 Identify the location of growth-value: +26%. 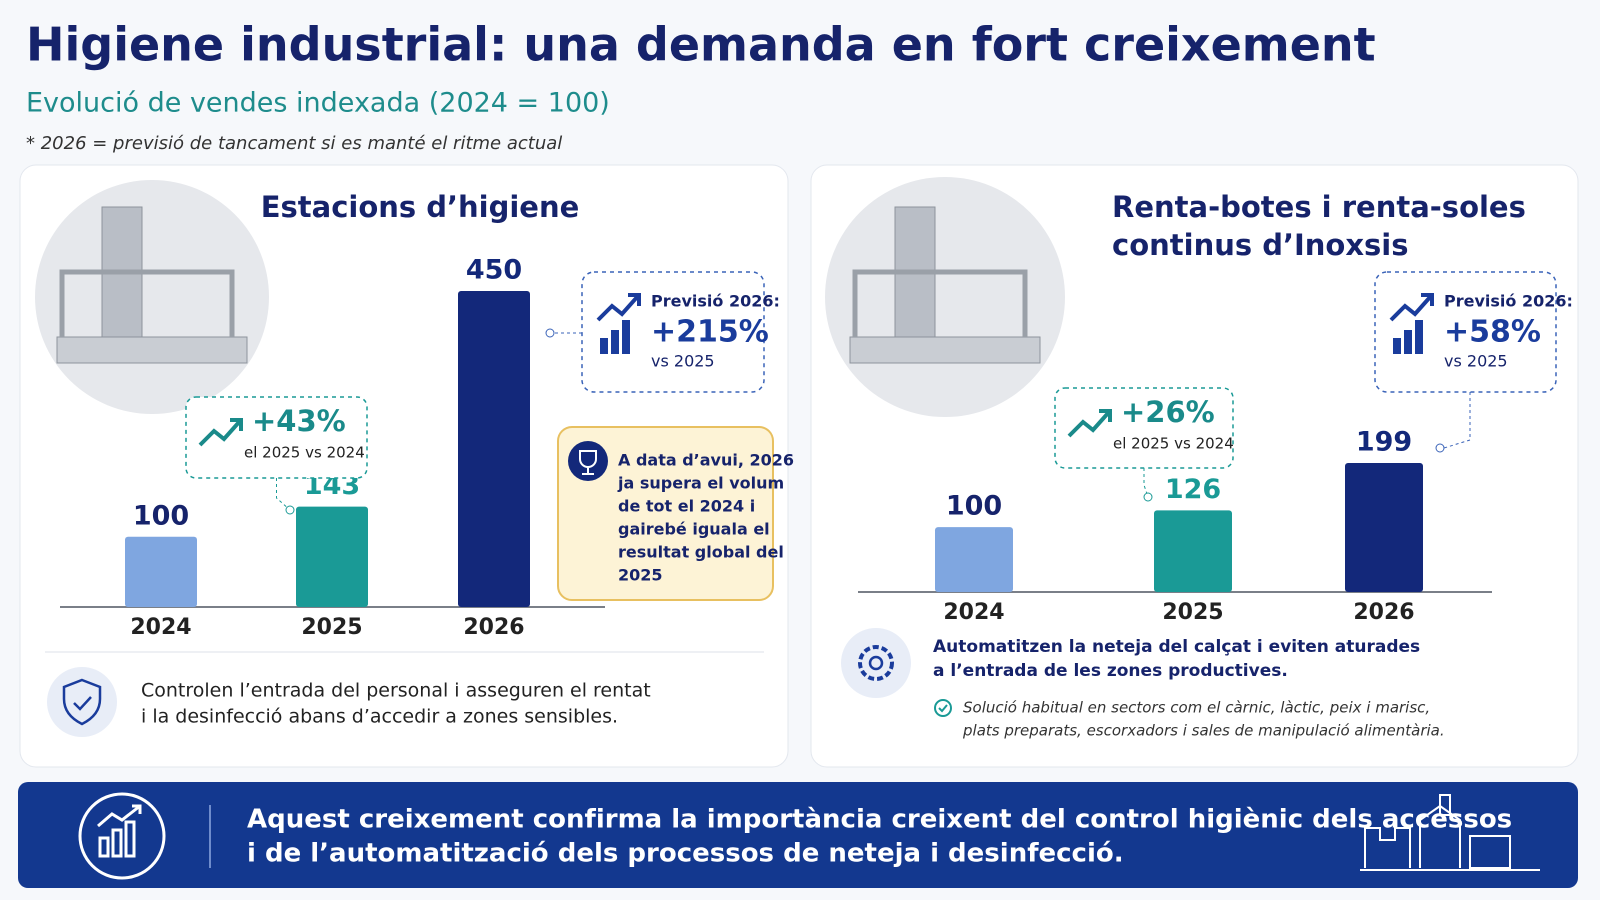
(1168, 412).